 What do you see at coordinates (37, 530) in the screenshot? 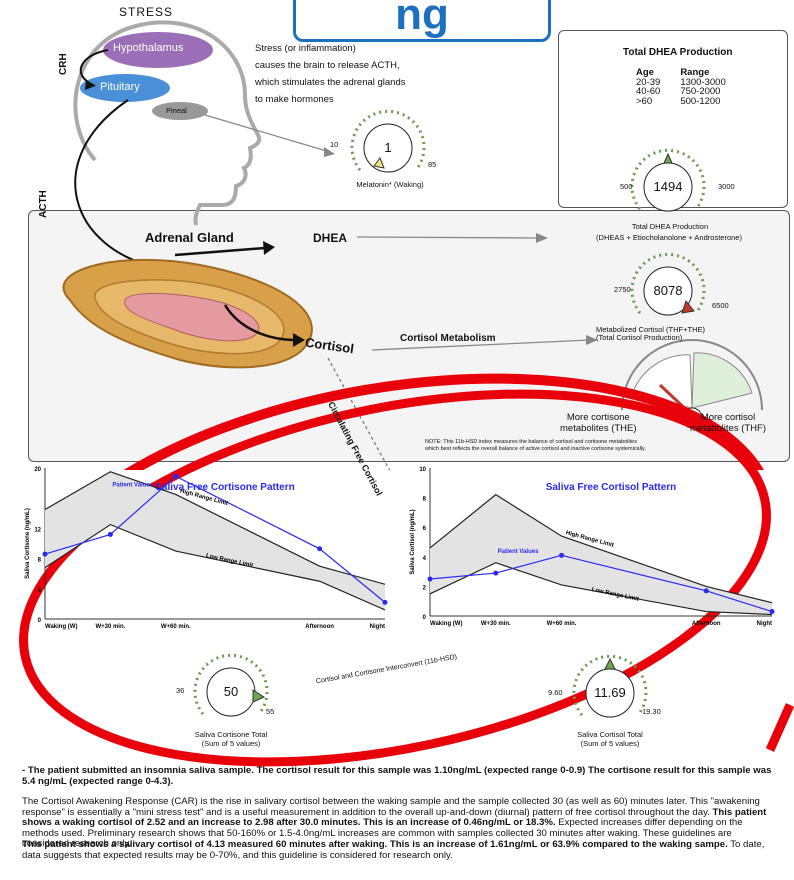
I see `y-tick-label: 12` at bounding box center [37, 530].